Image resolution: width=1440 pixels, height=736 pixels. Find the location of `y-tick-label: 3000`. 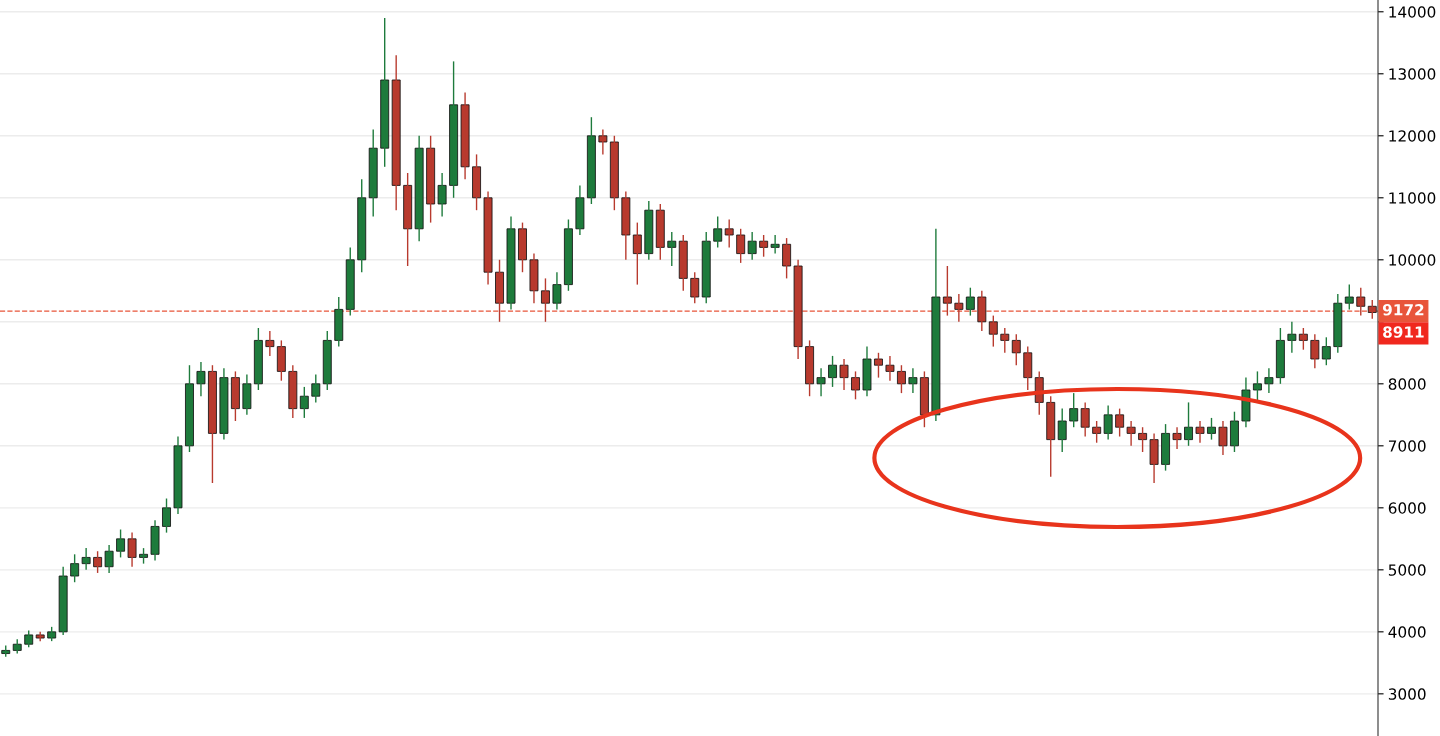

y-tick-label: 3000 is located at coordinates (1407, 694).